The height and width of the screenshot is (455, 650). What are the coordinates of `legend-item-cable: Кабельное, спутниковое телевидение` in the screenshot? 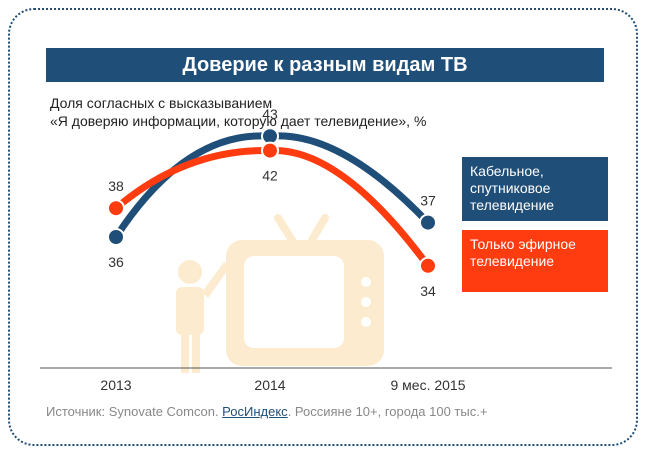 It's located at (535, 189).